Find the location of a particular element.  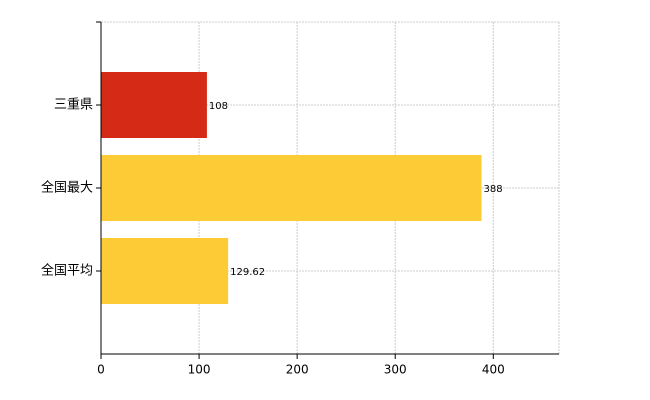

data-label: 129.62 is located at coordinates (247, 272).